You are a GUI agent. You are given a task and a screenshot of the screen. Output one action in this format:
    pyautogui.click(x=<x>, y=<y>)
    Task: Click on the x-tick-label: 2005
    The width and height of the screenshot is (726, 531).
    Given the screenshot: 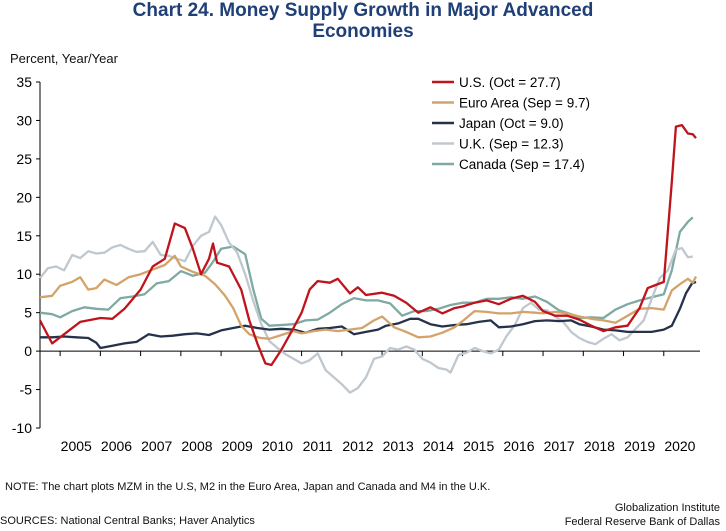 What is the action you would take?
    pyautogui.click(x=76, y=446)
    